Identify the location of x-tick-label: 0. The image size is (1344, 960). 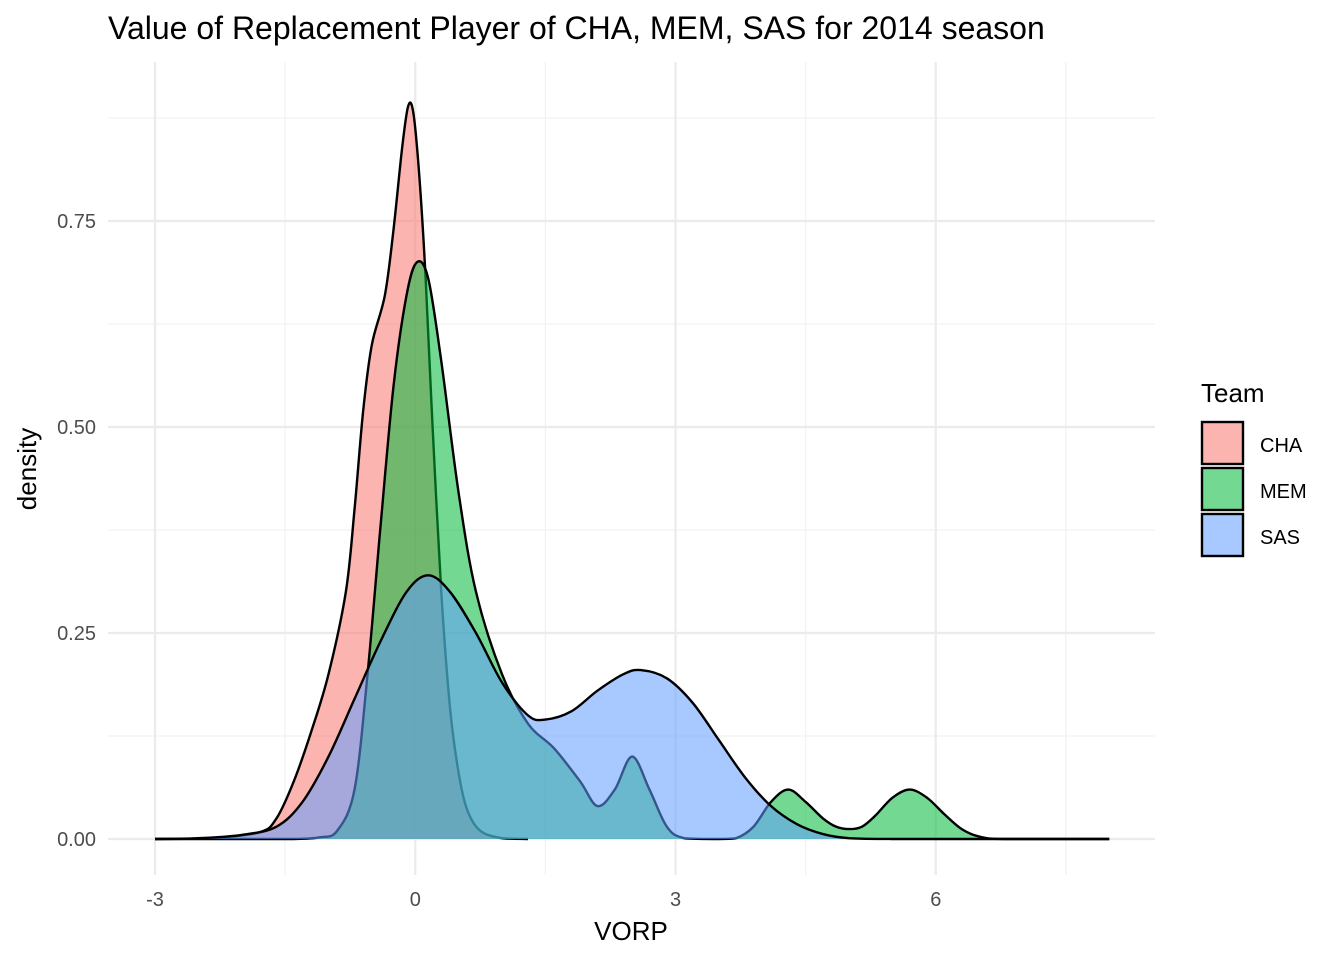
(415, 900).